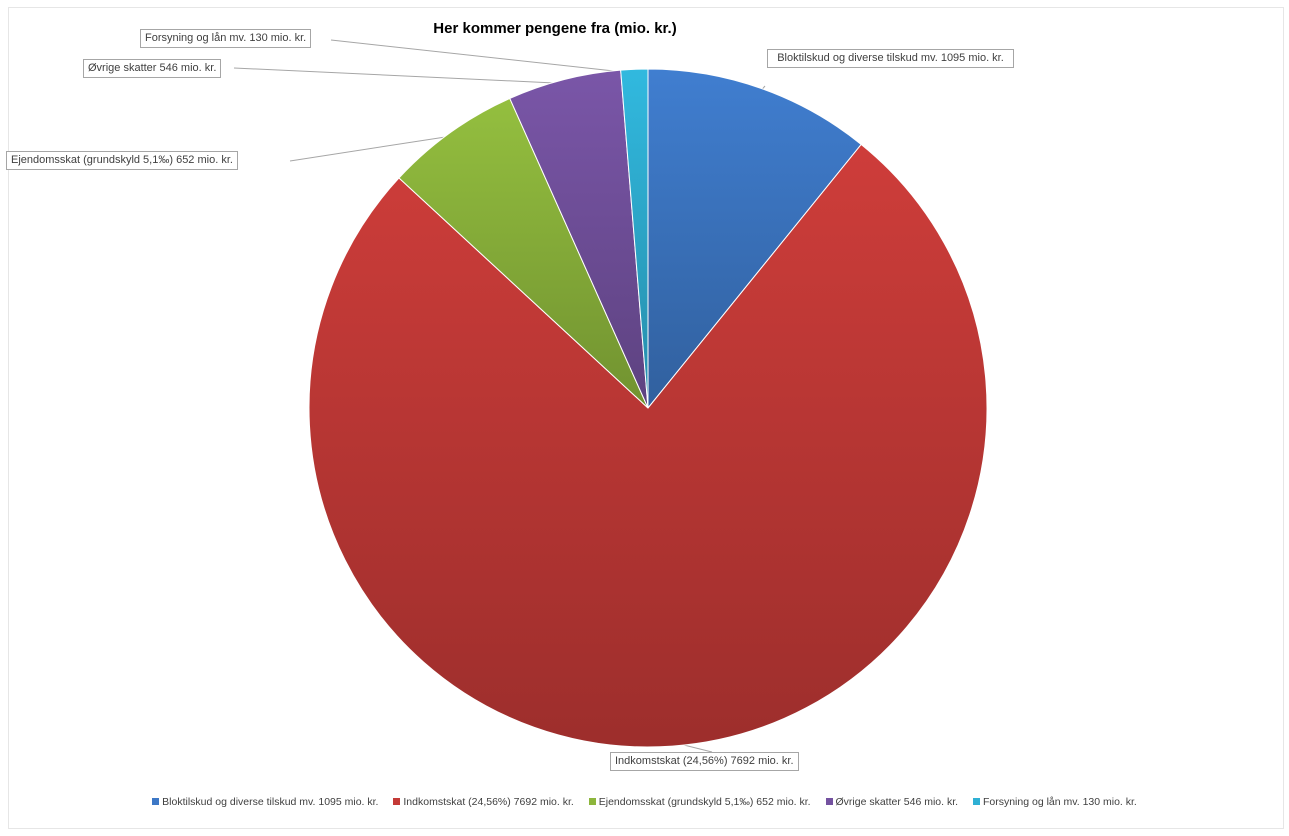  I want to click on legend-label: Indkomstskat (24,56%) 7692 mio. kr., so click(488, 802).